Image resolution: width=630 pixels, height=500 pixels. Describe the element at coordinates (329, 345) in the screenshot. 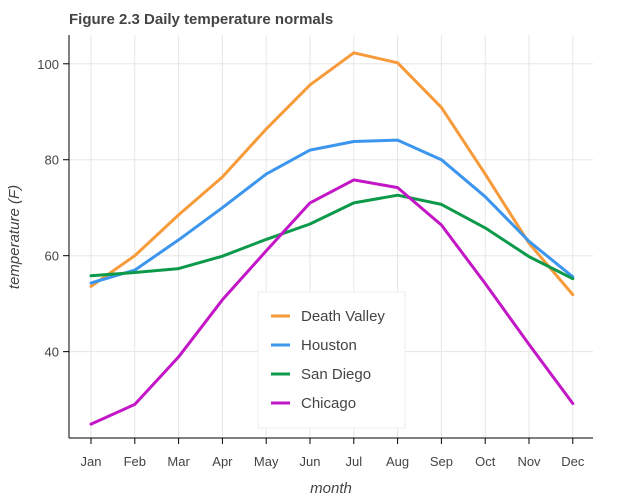

I see `legend-label: Houston` at that location.